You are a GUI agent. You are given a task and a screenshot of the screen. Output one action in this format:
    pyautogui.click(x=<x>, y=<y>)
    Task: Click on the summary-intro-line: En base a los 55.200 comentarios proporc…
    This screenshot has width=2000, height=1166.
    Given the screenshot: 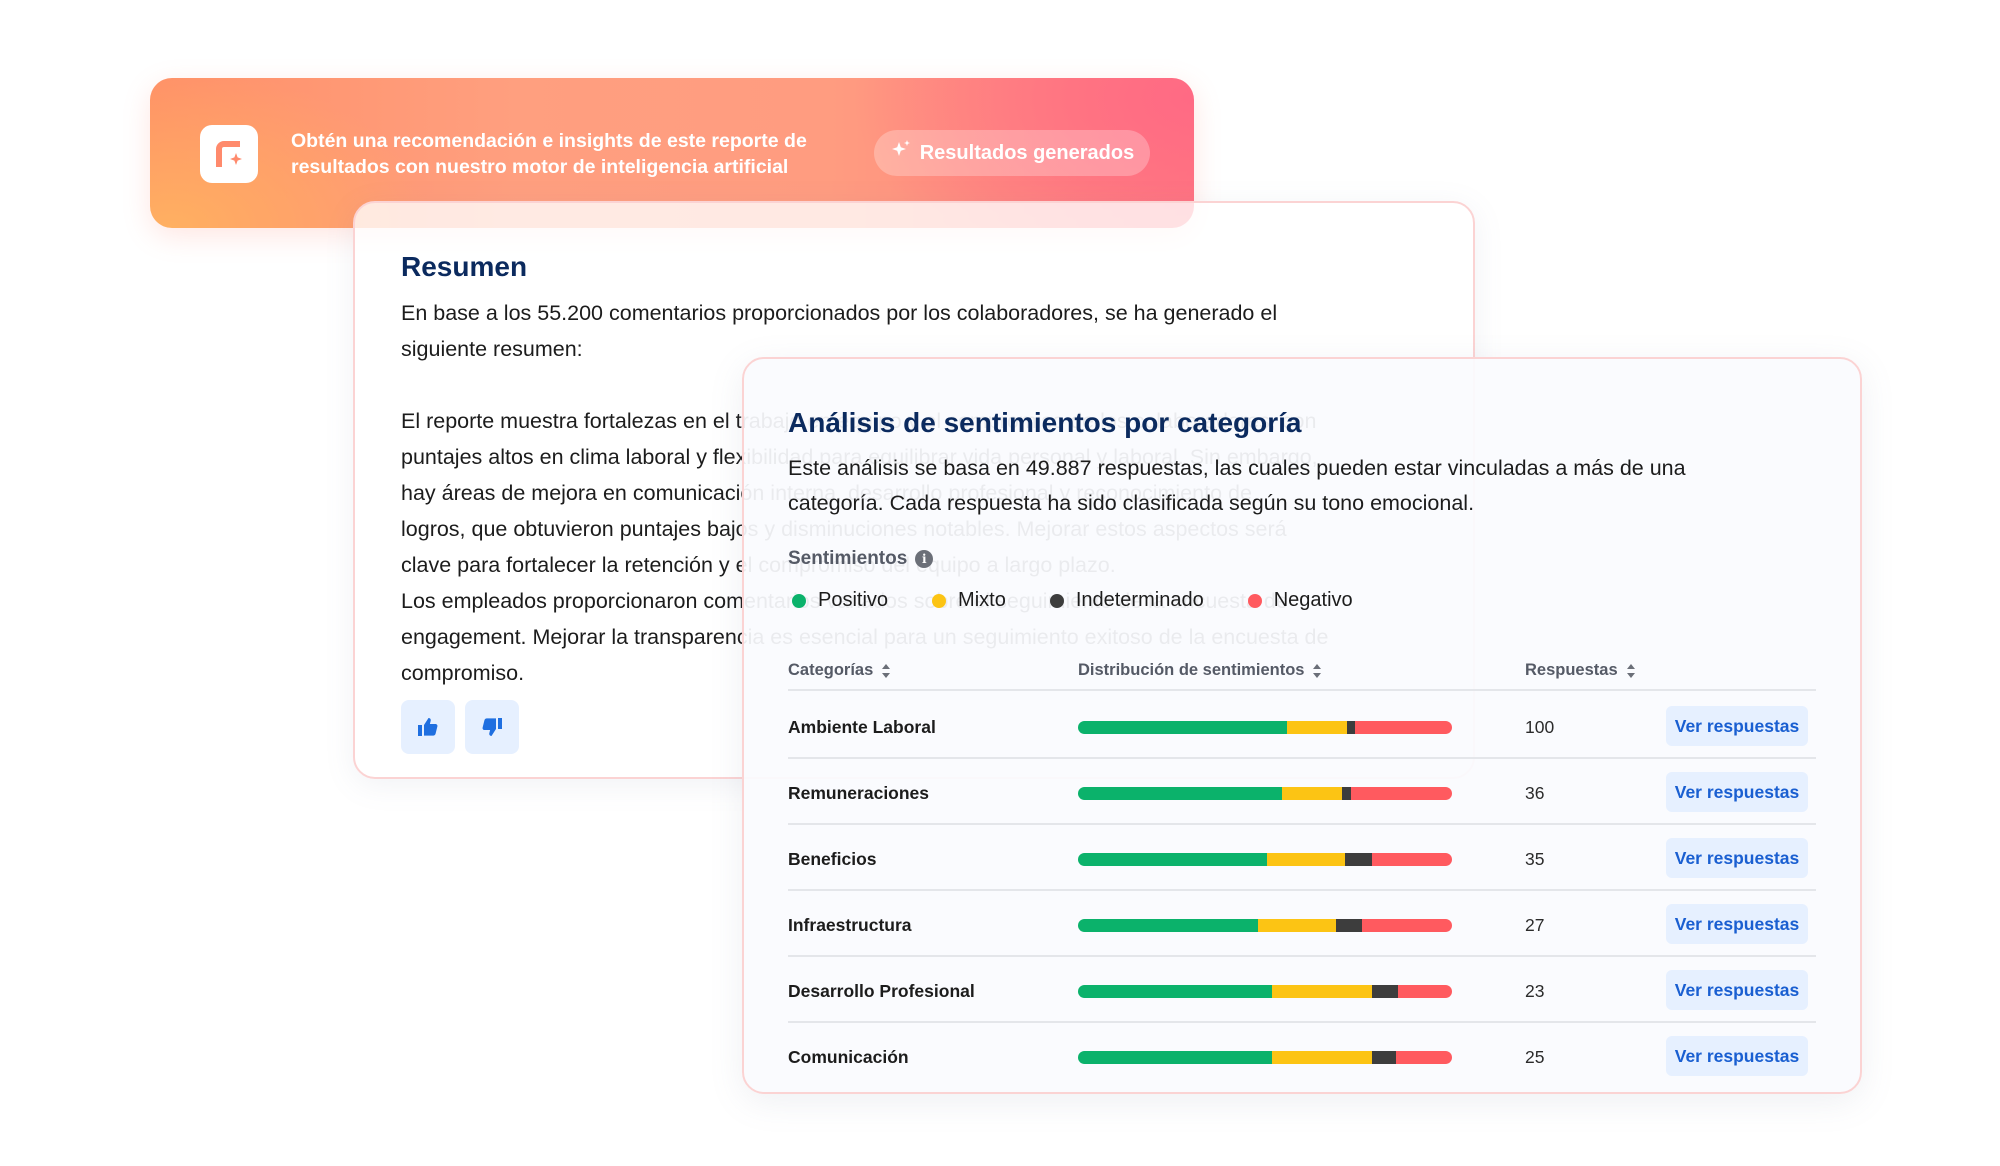 What is the action you would take?
    pyautogui.click(x=839, y=313)
    